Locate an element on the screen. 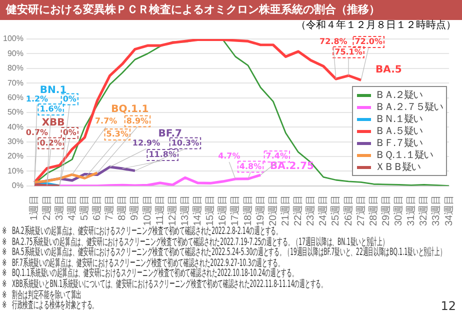 The image size is (462, 320). x-tick-label: 33週目 is located at coordinates (436, 210).